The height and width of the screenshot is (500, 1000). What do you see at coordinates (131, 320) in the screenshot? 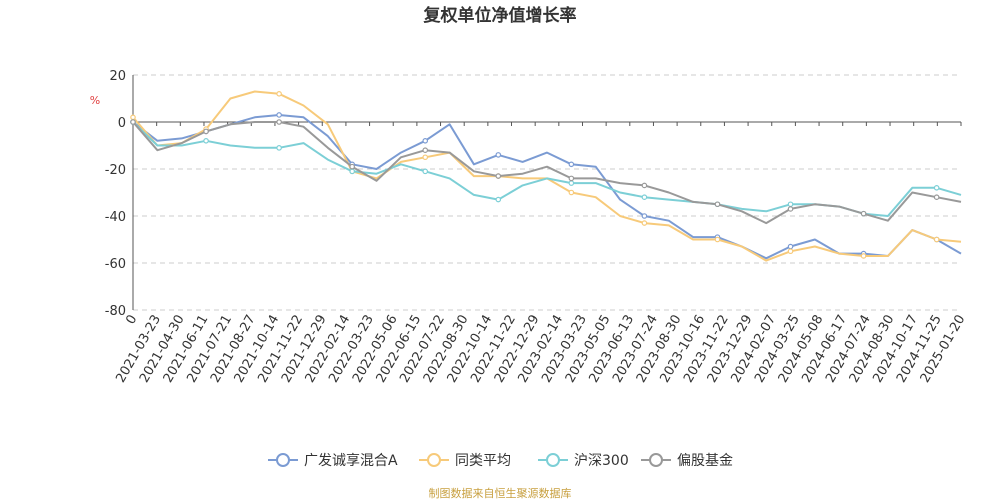
I see `x-tick-label: 0` at bounding box center [131, 320].